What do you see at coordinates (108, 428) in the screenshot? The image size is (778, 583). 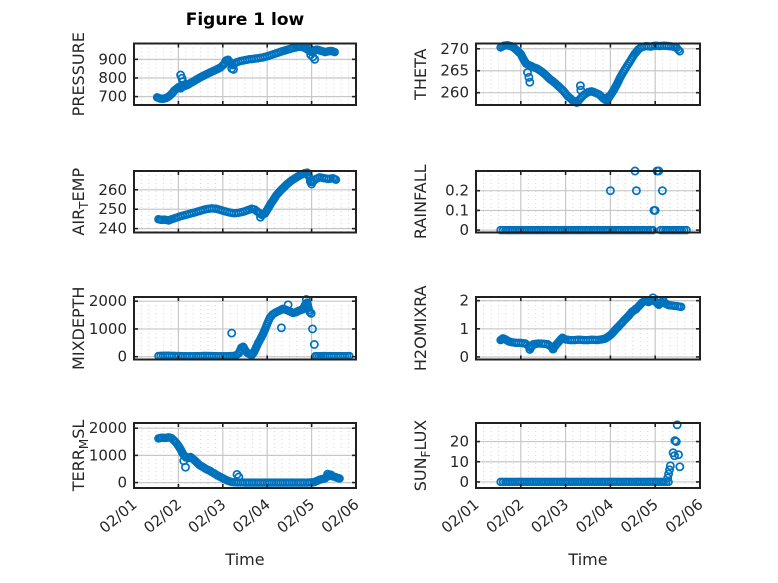 I see `terr-msl-ytick-label: 2000` at bounding box center [108, 428].